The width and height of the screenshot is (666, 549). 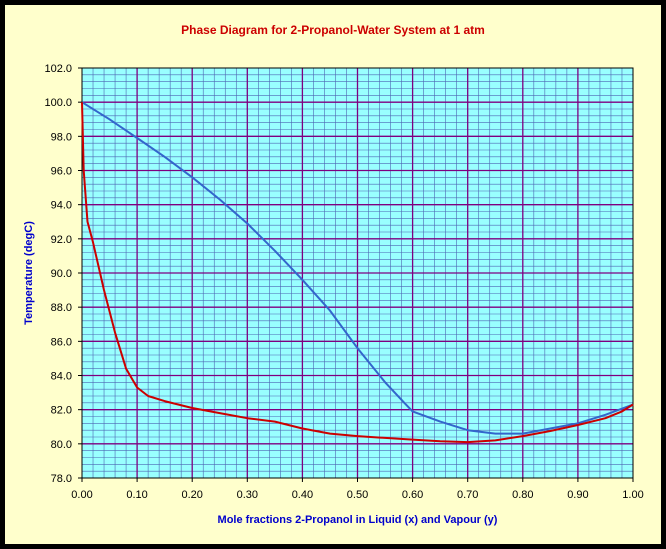 What do you see at coordinates (577, 495) in the screenshot?
I see `x-tick-label: 0.90` at bounding box center [577, 495].